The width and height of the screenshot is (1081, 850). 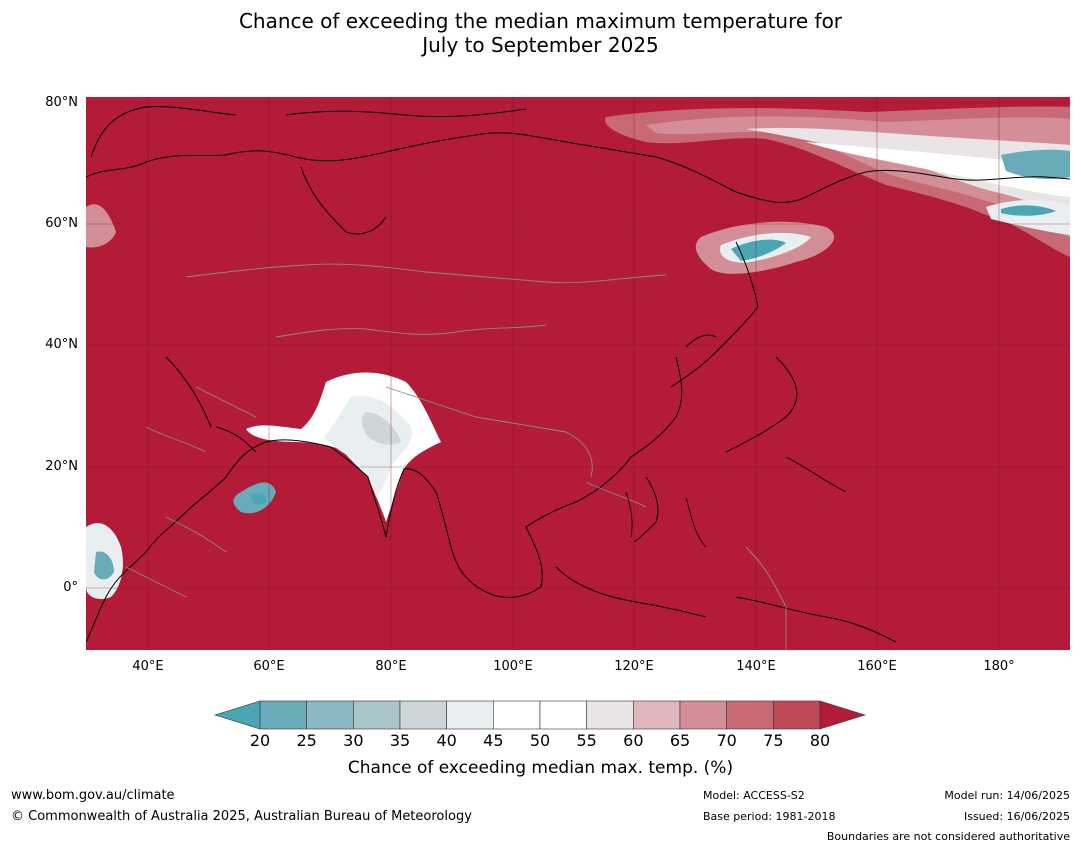 I want to click on colorbar-tick-label: 25, so click(x=306, y=740).